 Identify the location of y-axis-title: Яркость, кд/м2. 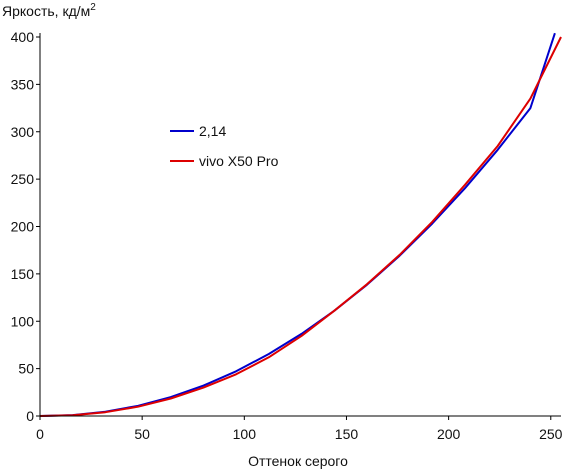
(49, 10).